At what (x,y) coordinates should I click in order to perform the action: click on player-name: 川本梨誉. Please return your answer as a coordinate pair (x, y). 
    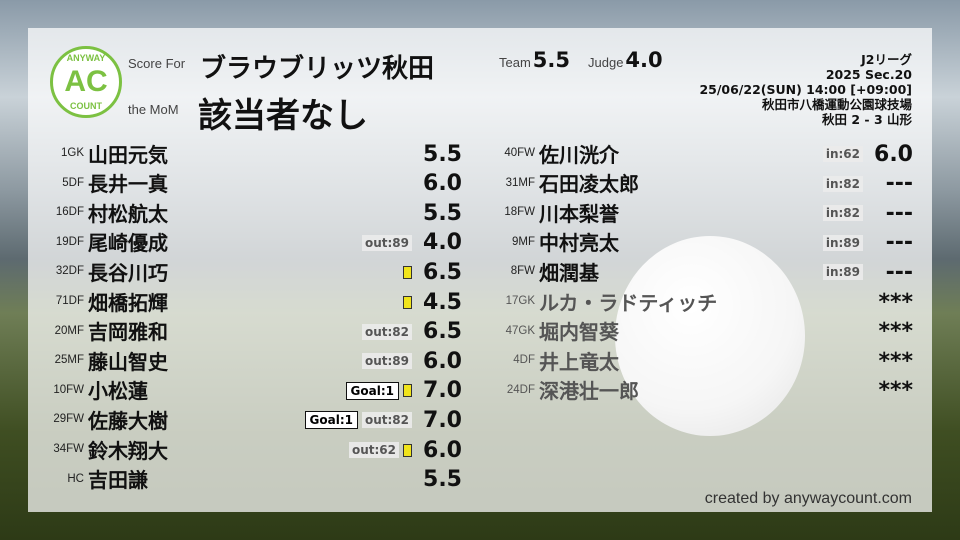
    Looking at the image, I should click on (579, 213).